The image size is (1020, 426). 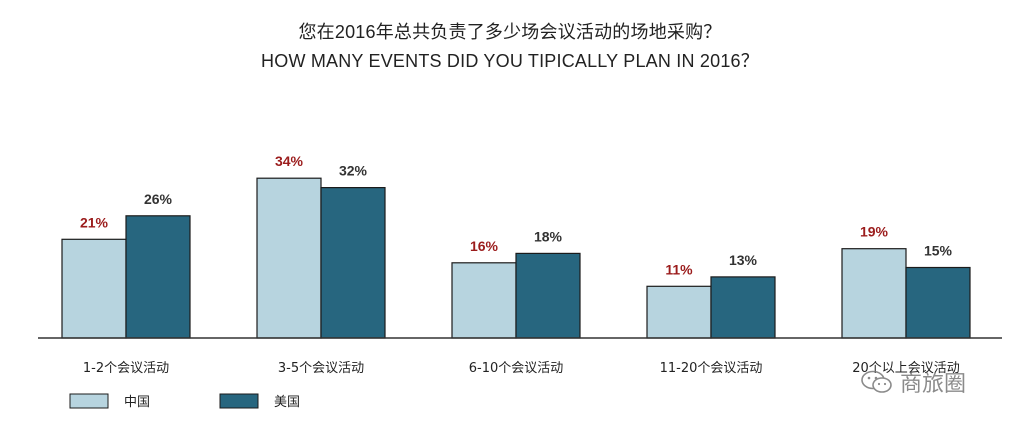 What do you see at coordinates (126, 368) in the screenshot?
I see `category-label: 1-2个会议活动` at bounding box center [126, 368].